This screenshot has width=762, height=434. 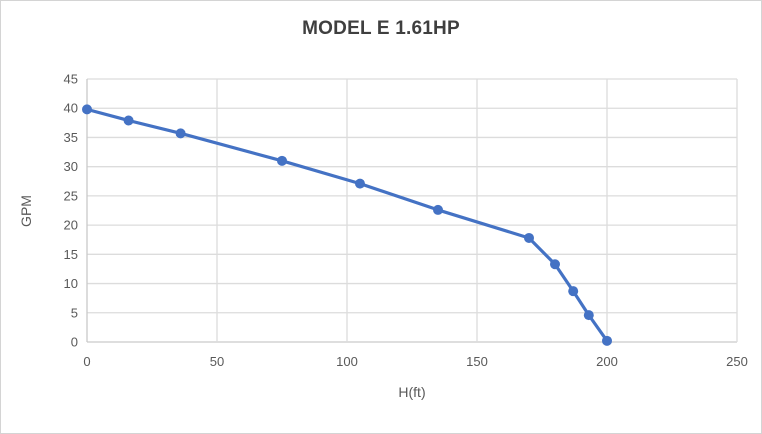 What do you see at coordinates (71, 137) in the screenshot?
I see `y-tick-label: 35` at bounding box center [71, 137].